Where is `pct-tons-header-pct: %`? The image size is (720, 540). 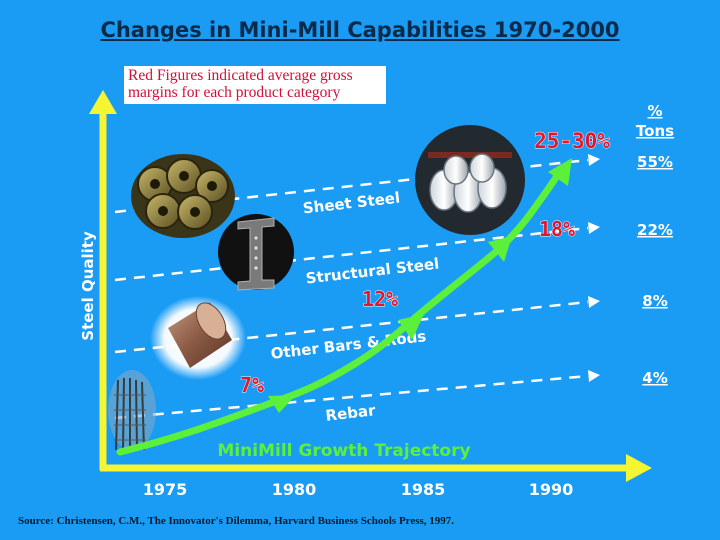
pct-tons-header-pct: % is located at coordinates (654, 111).